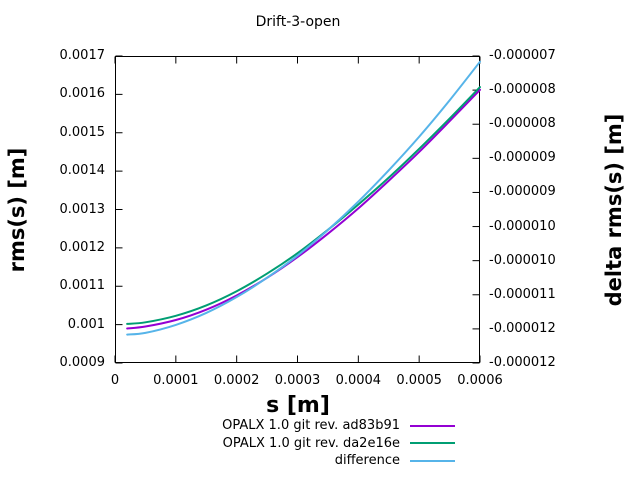  I want to click on chart-title: Drift-3-open, so click(298, 22).